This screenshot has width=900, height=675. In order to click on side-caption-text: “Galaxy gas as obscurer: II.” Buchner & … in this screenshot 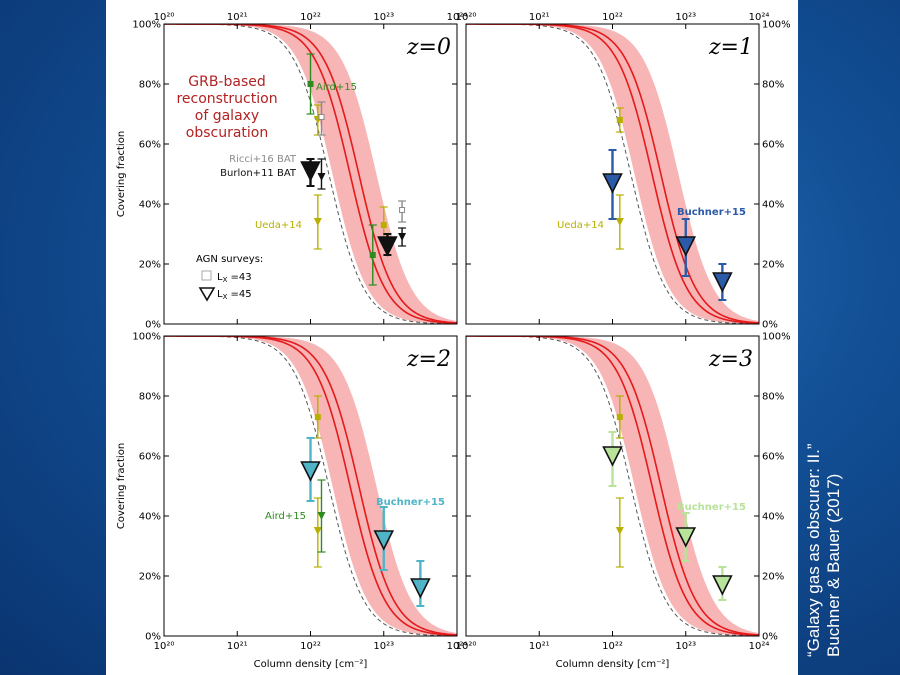, I will do `click(824, 550)`.